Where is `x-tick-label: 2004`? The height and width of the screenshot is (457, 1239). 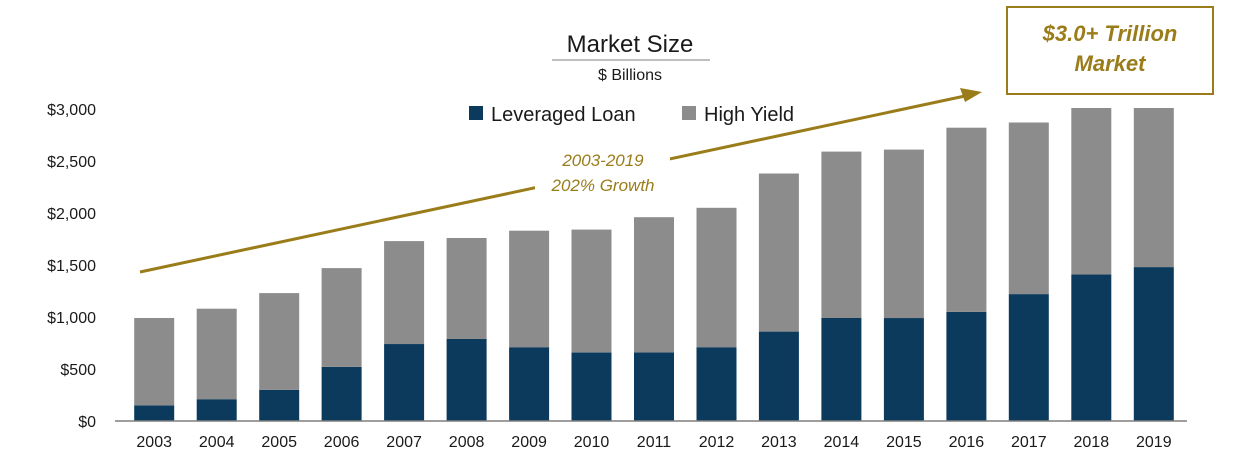 x-tick-label: 2004 is located at coordinates (217, 442).